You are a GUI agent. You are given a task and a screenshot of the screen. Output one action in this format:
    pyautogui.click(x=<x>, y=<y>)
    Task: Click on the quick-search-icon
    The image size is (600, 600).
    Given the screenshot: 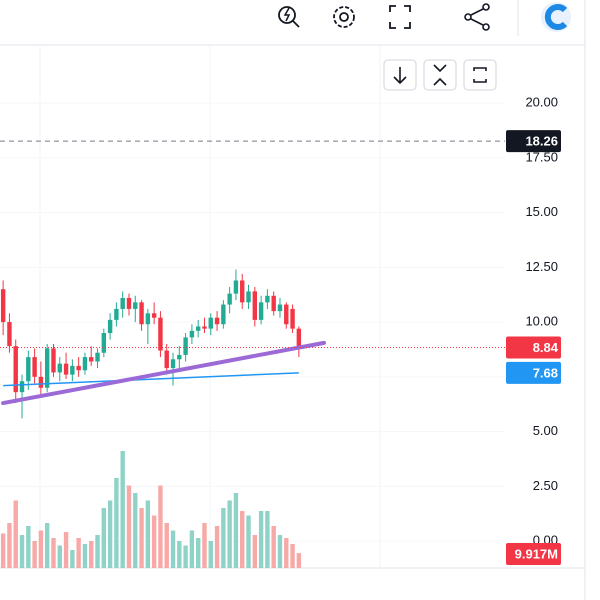 What is the action you would take?
    pyautogui.click(x=289, y=17)
    